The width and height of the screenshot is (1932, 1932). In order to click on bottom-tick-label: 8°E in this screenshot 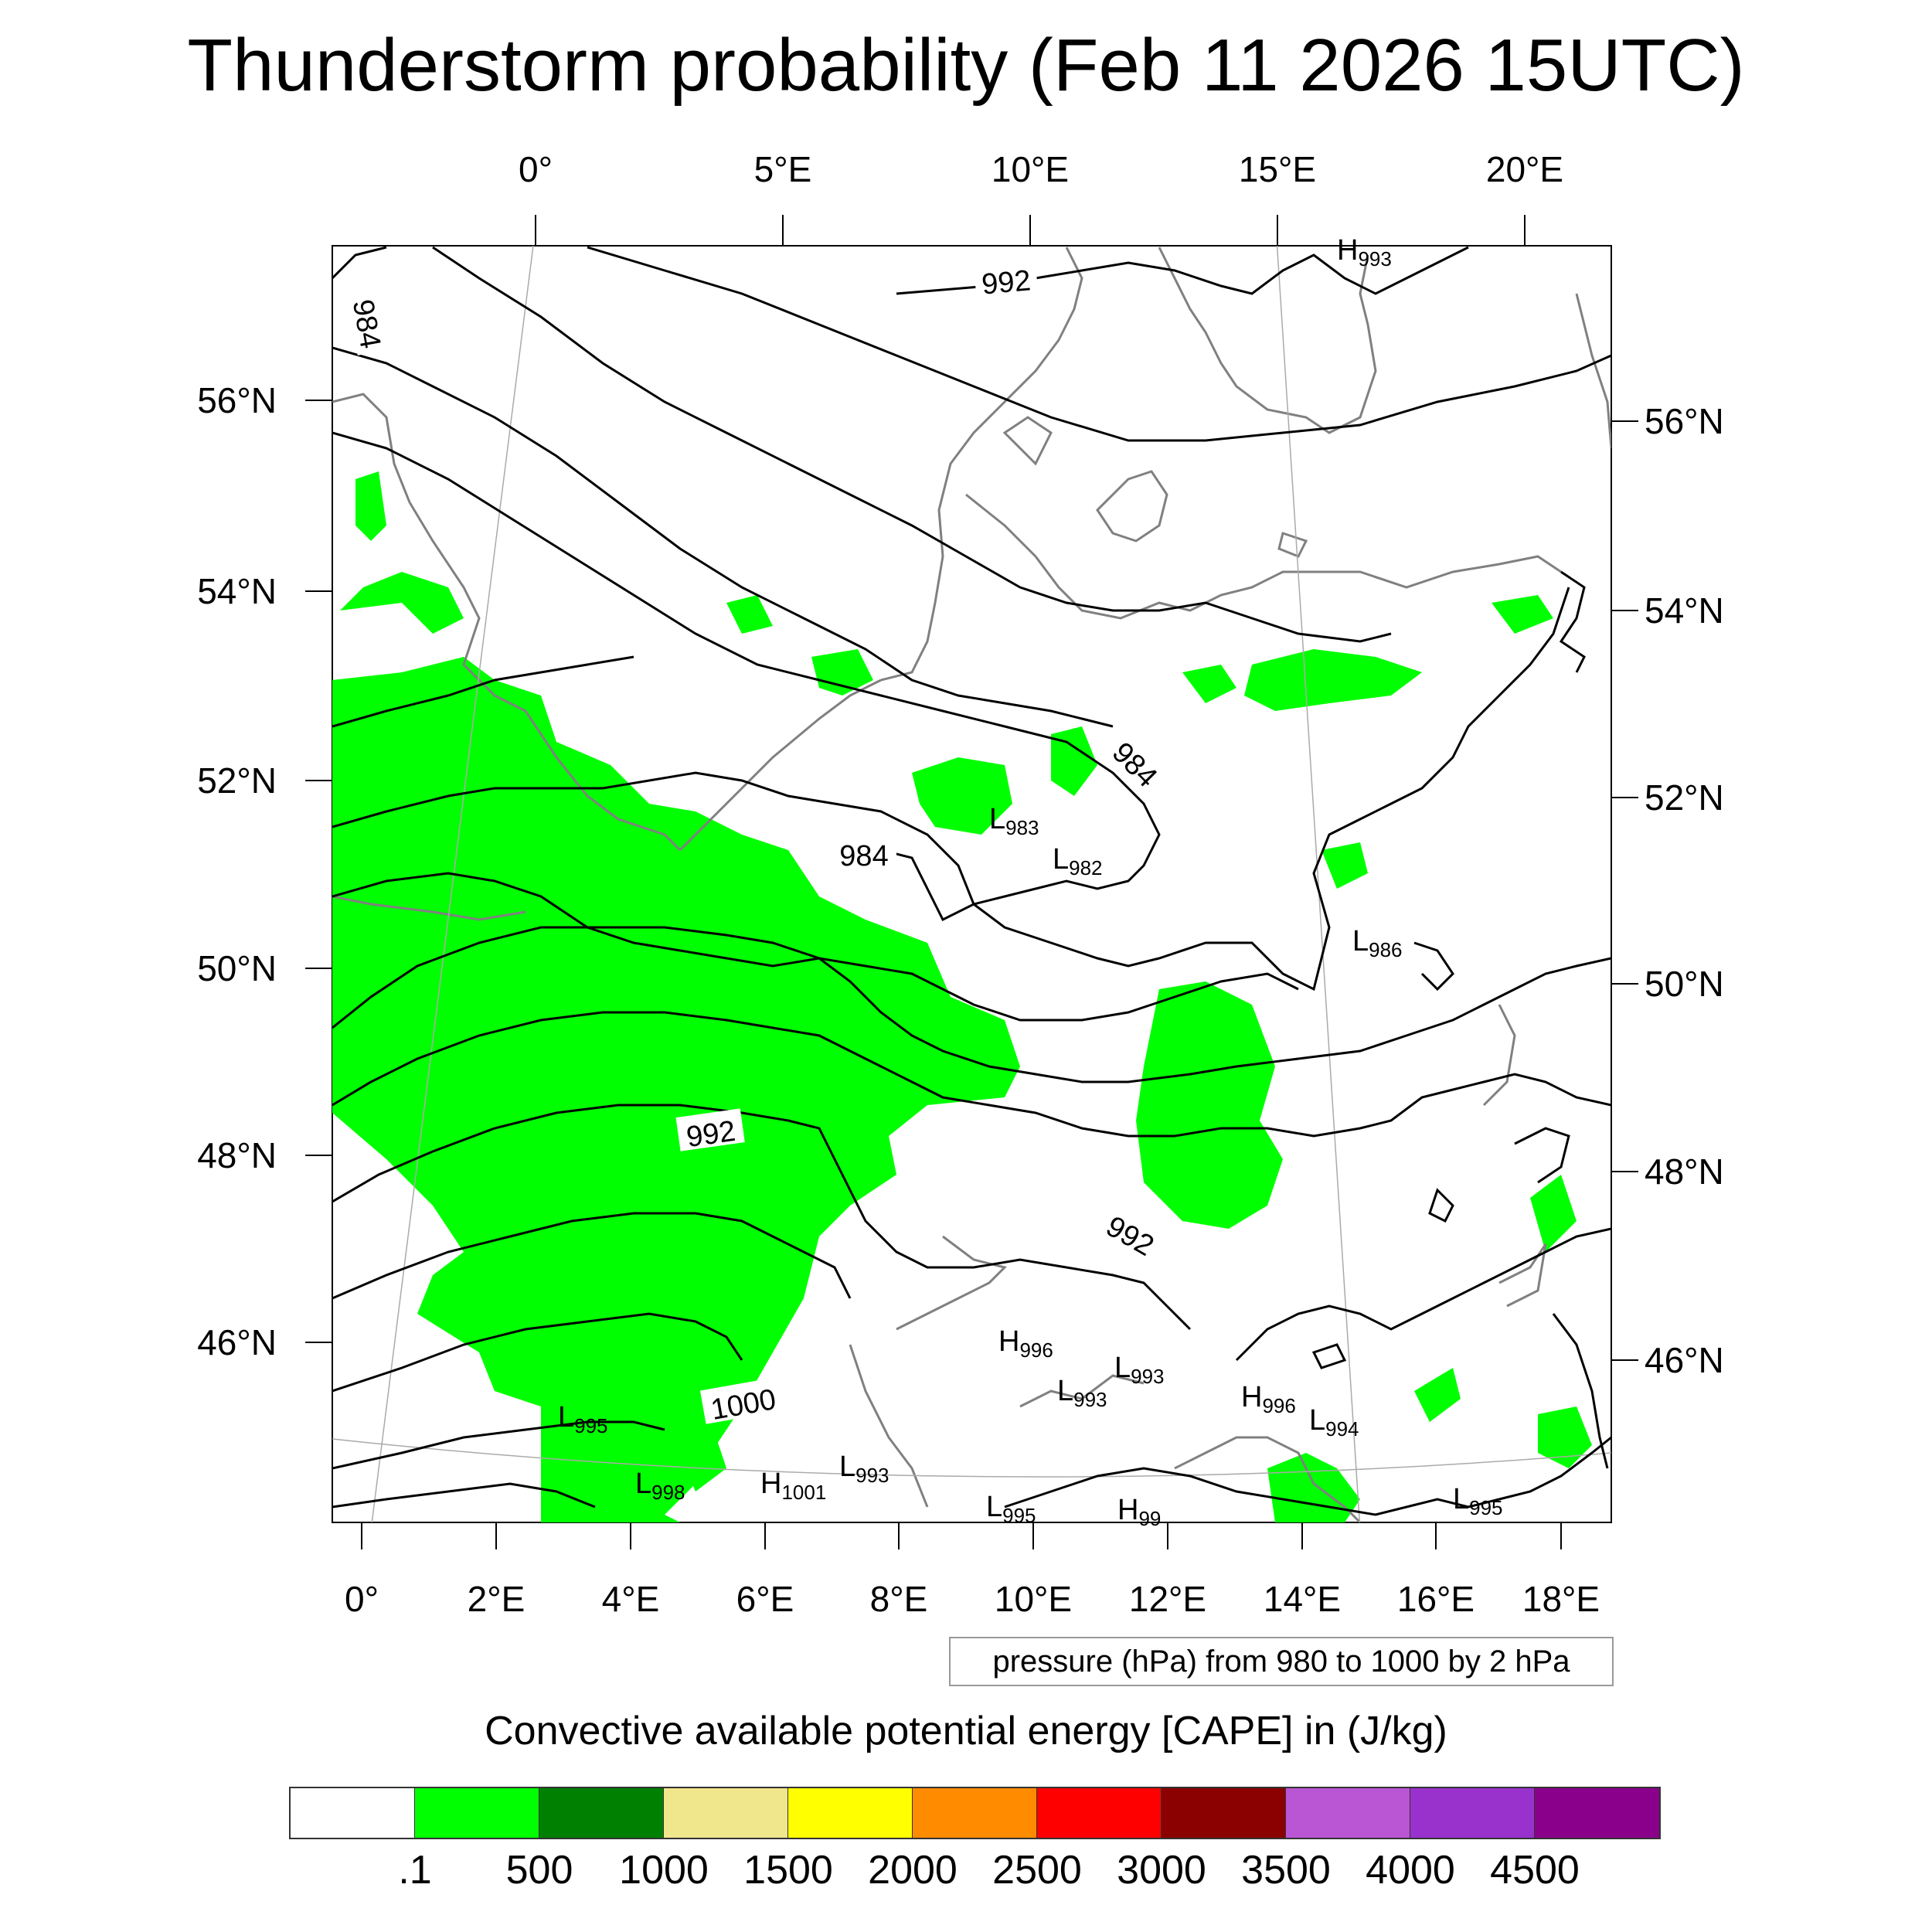, I will do `click(899, 1599)`.